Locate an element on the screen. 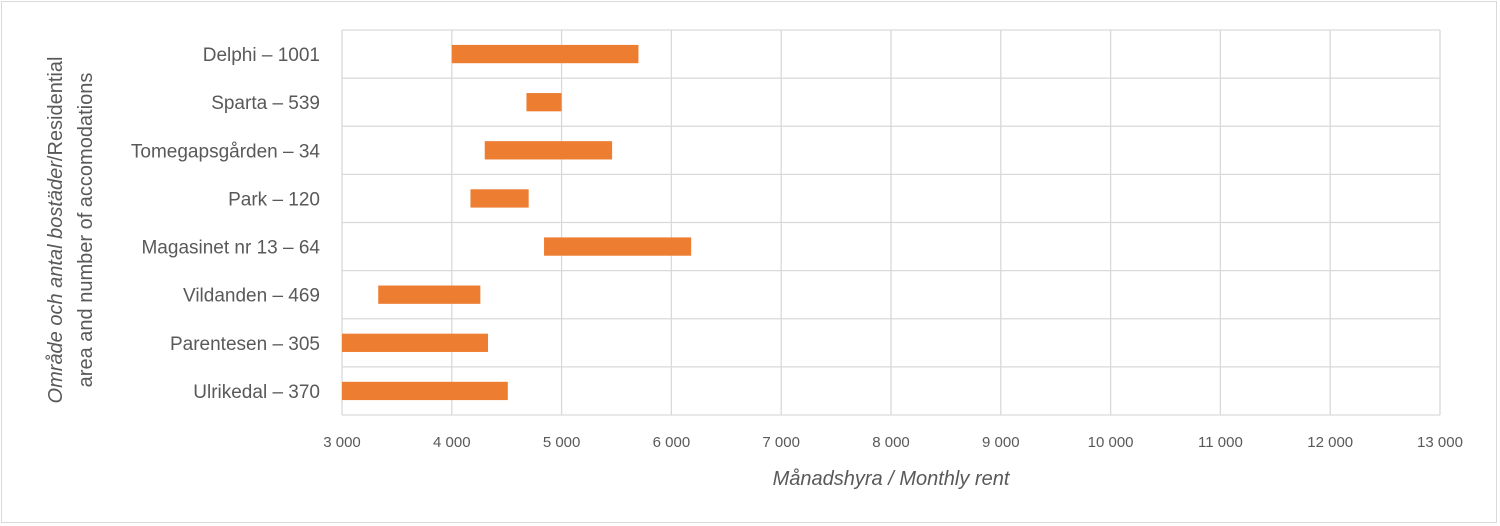  category-label-4: Magasinet nr 13 – 64 is located at coordinates (230, 248).